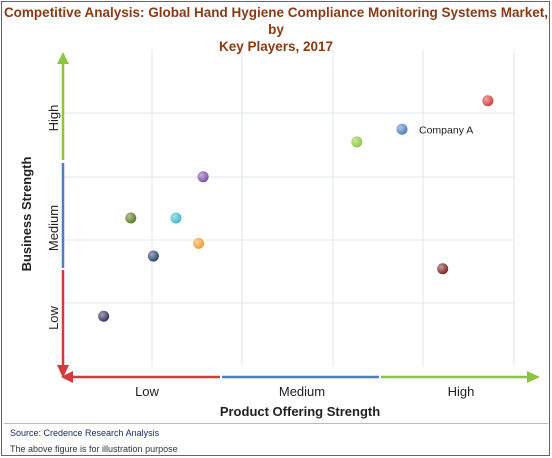 The height and width of the screenshot is (458, 552). What do you see at coordinates (533, 377) in the screenshot?
I see `x-axis-arrow-right` at bounding box center [533, 377].